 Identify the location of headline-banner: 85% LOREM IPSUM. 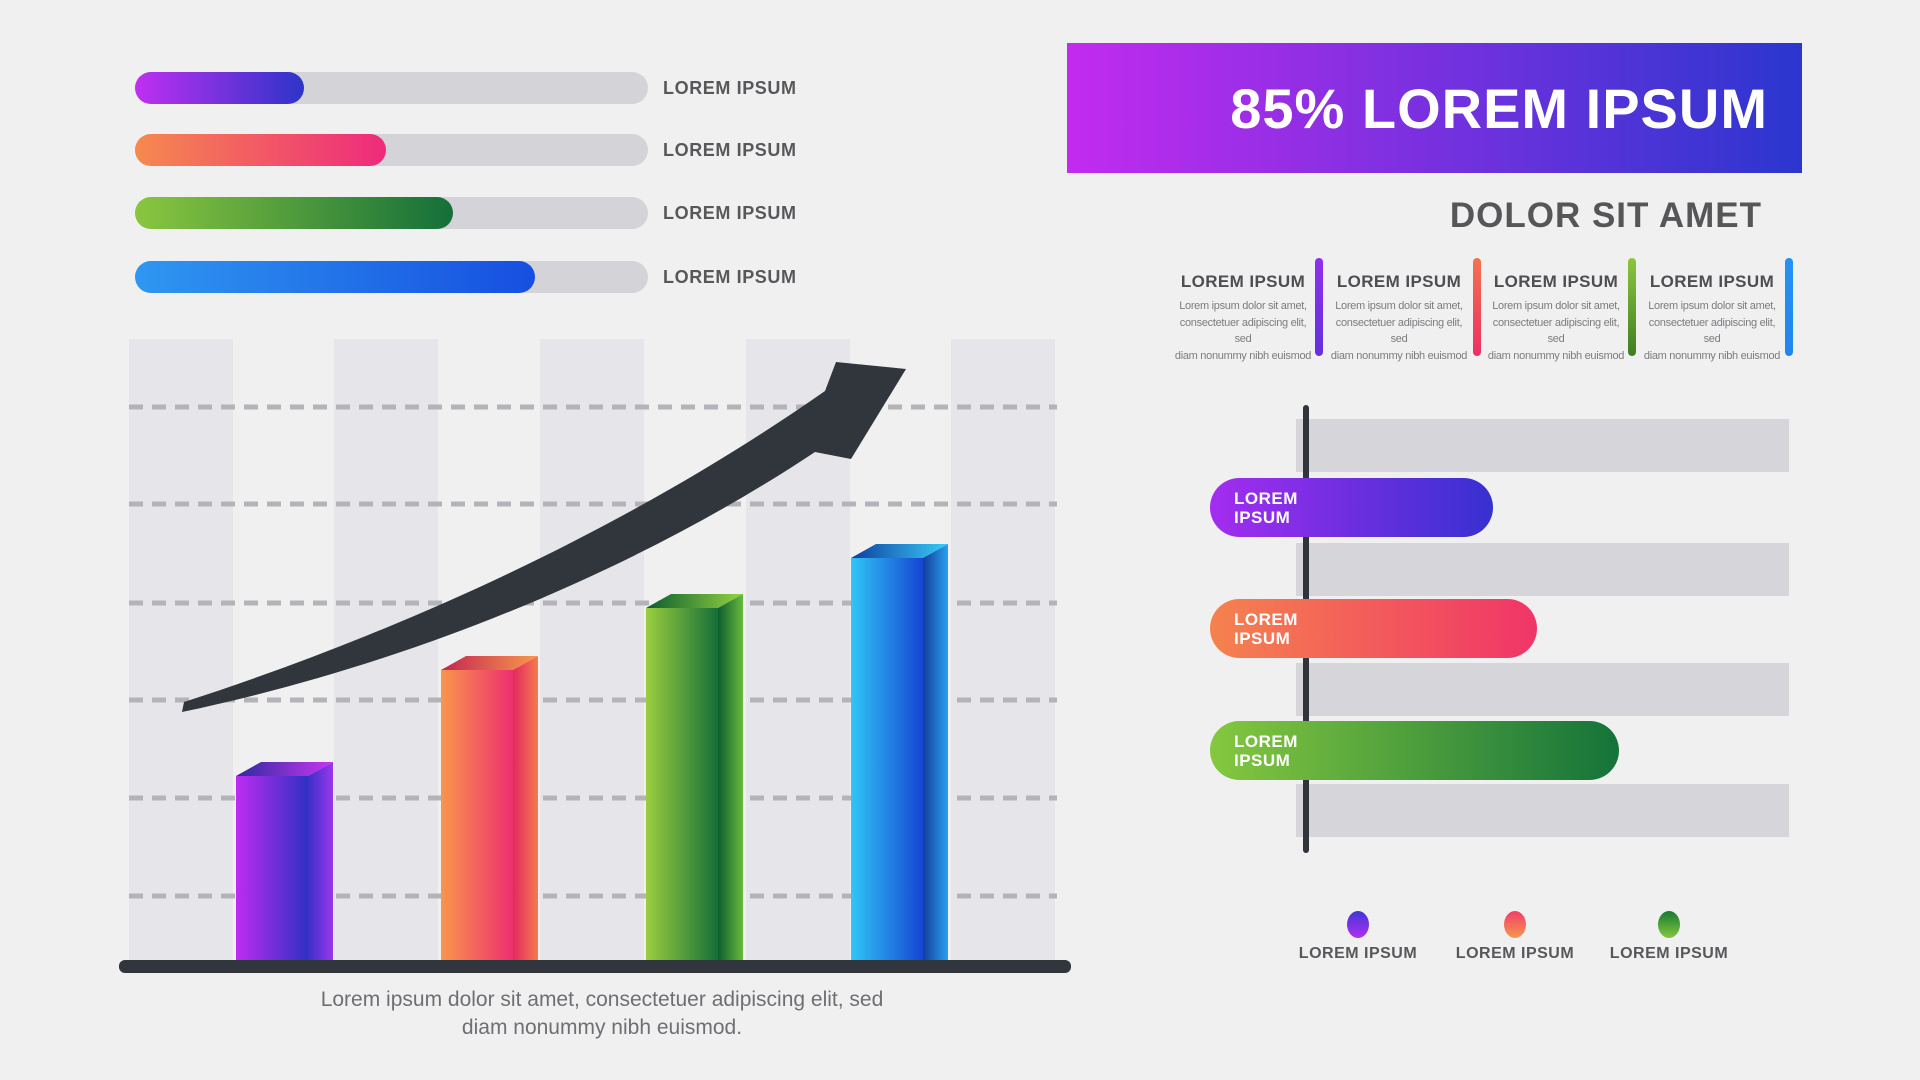
(1434, 108).